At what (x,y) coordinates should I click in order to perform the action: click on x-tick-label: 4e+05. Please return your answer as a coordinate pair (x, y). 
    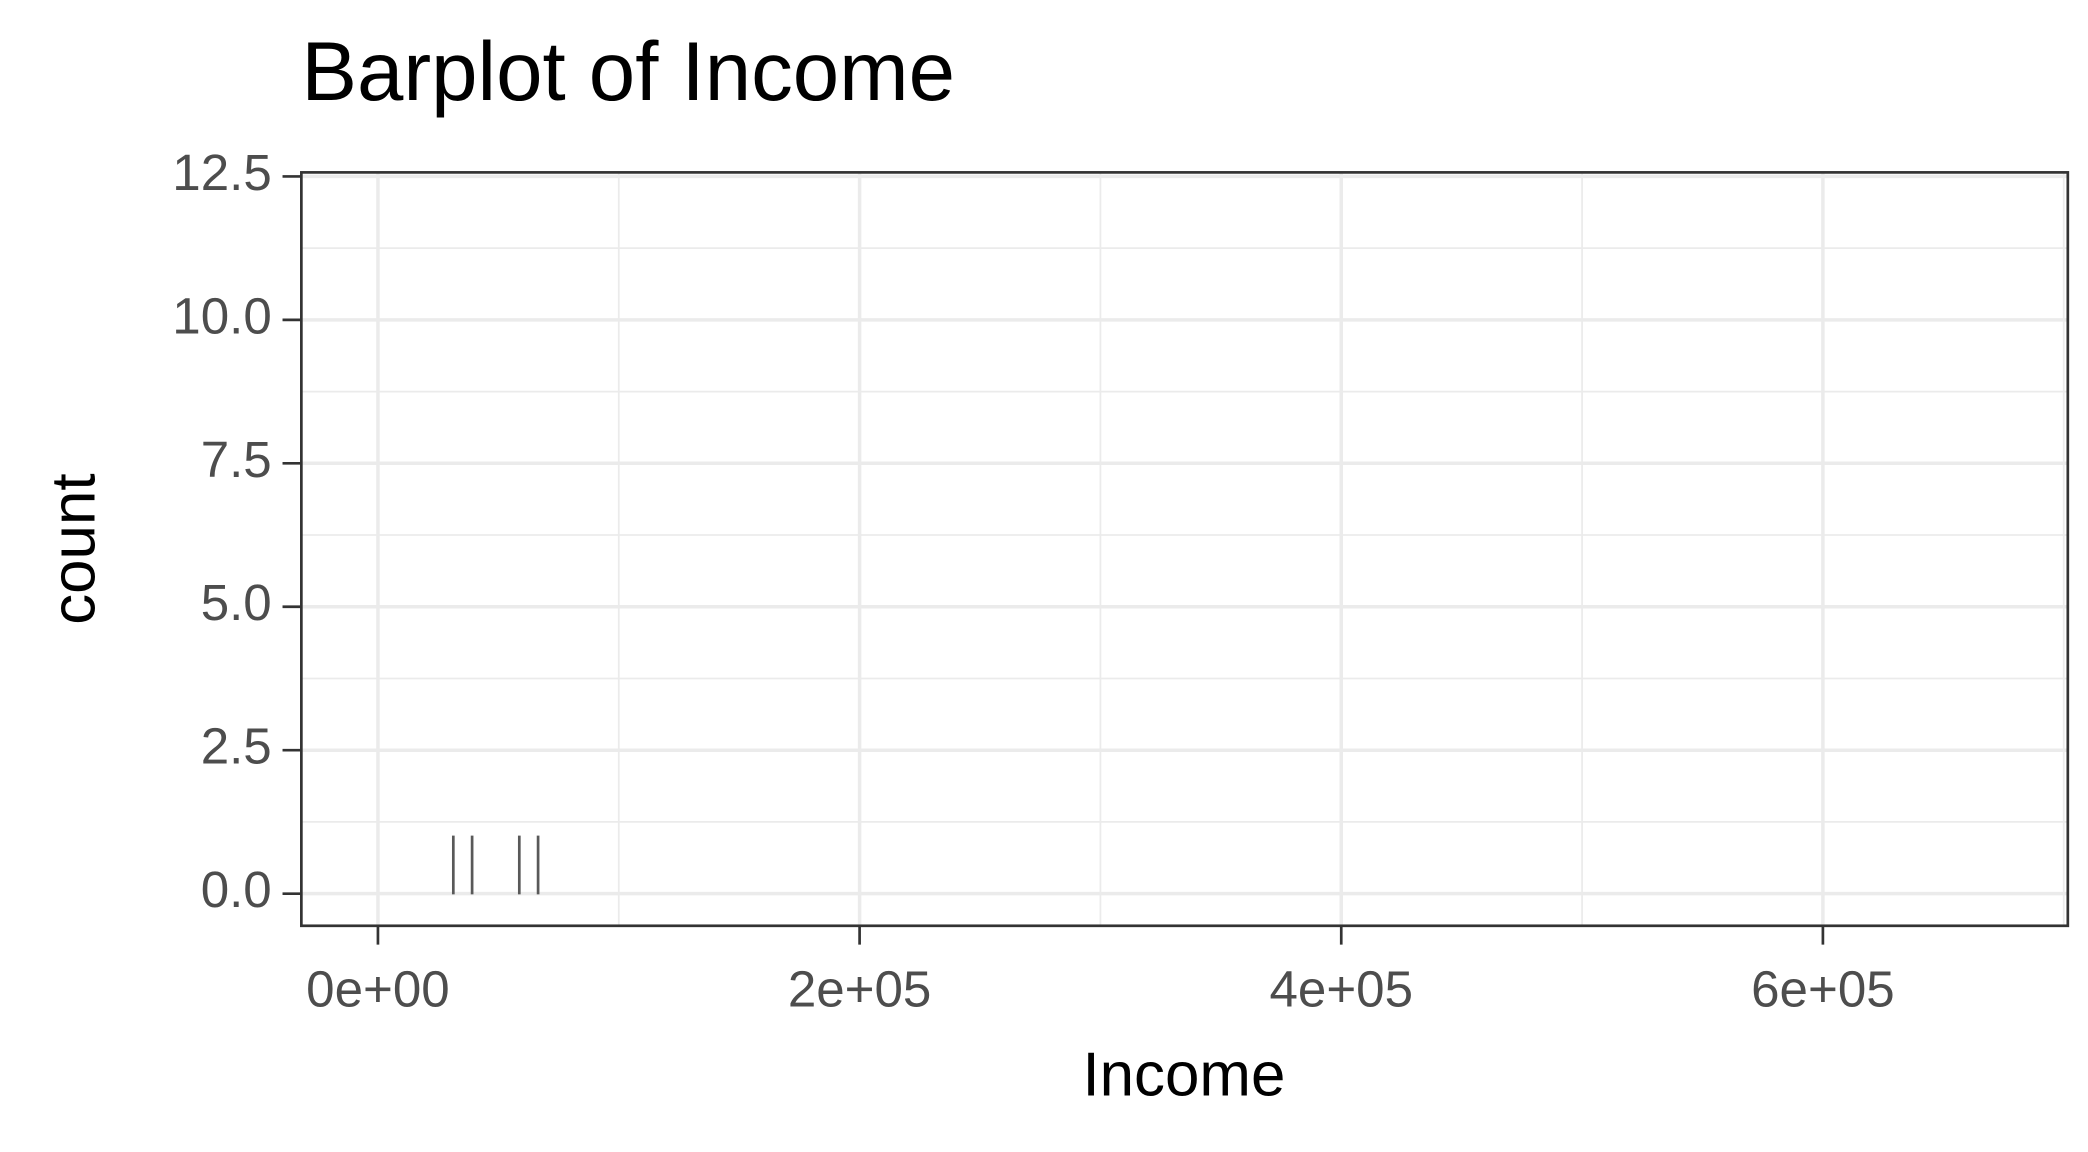
    Looking at the image, I should click on (1341, 989).